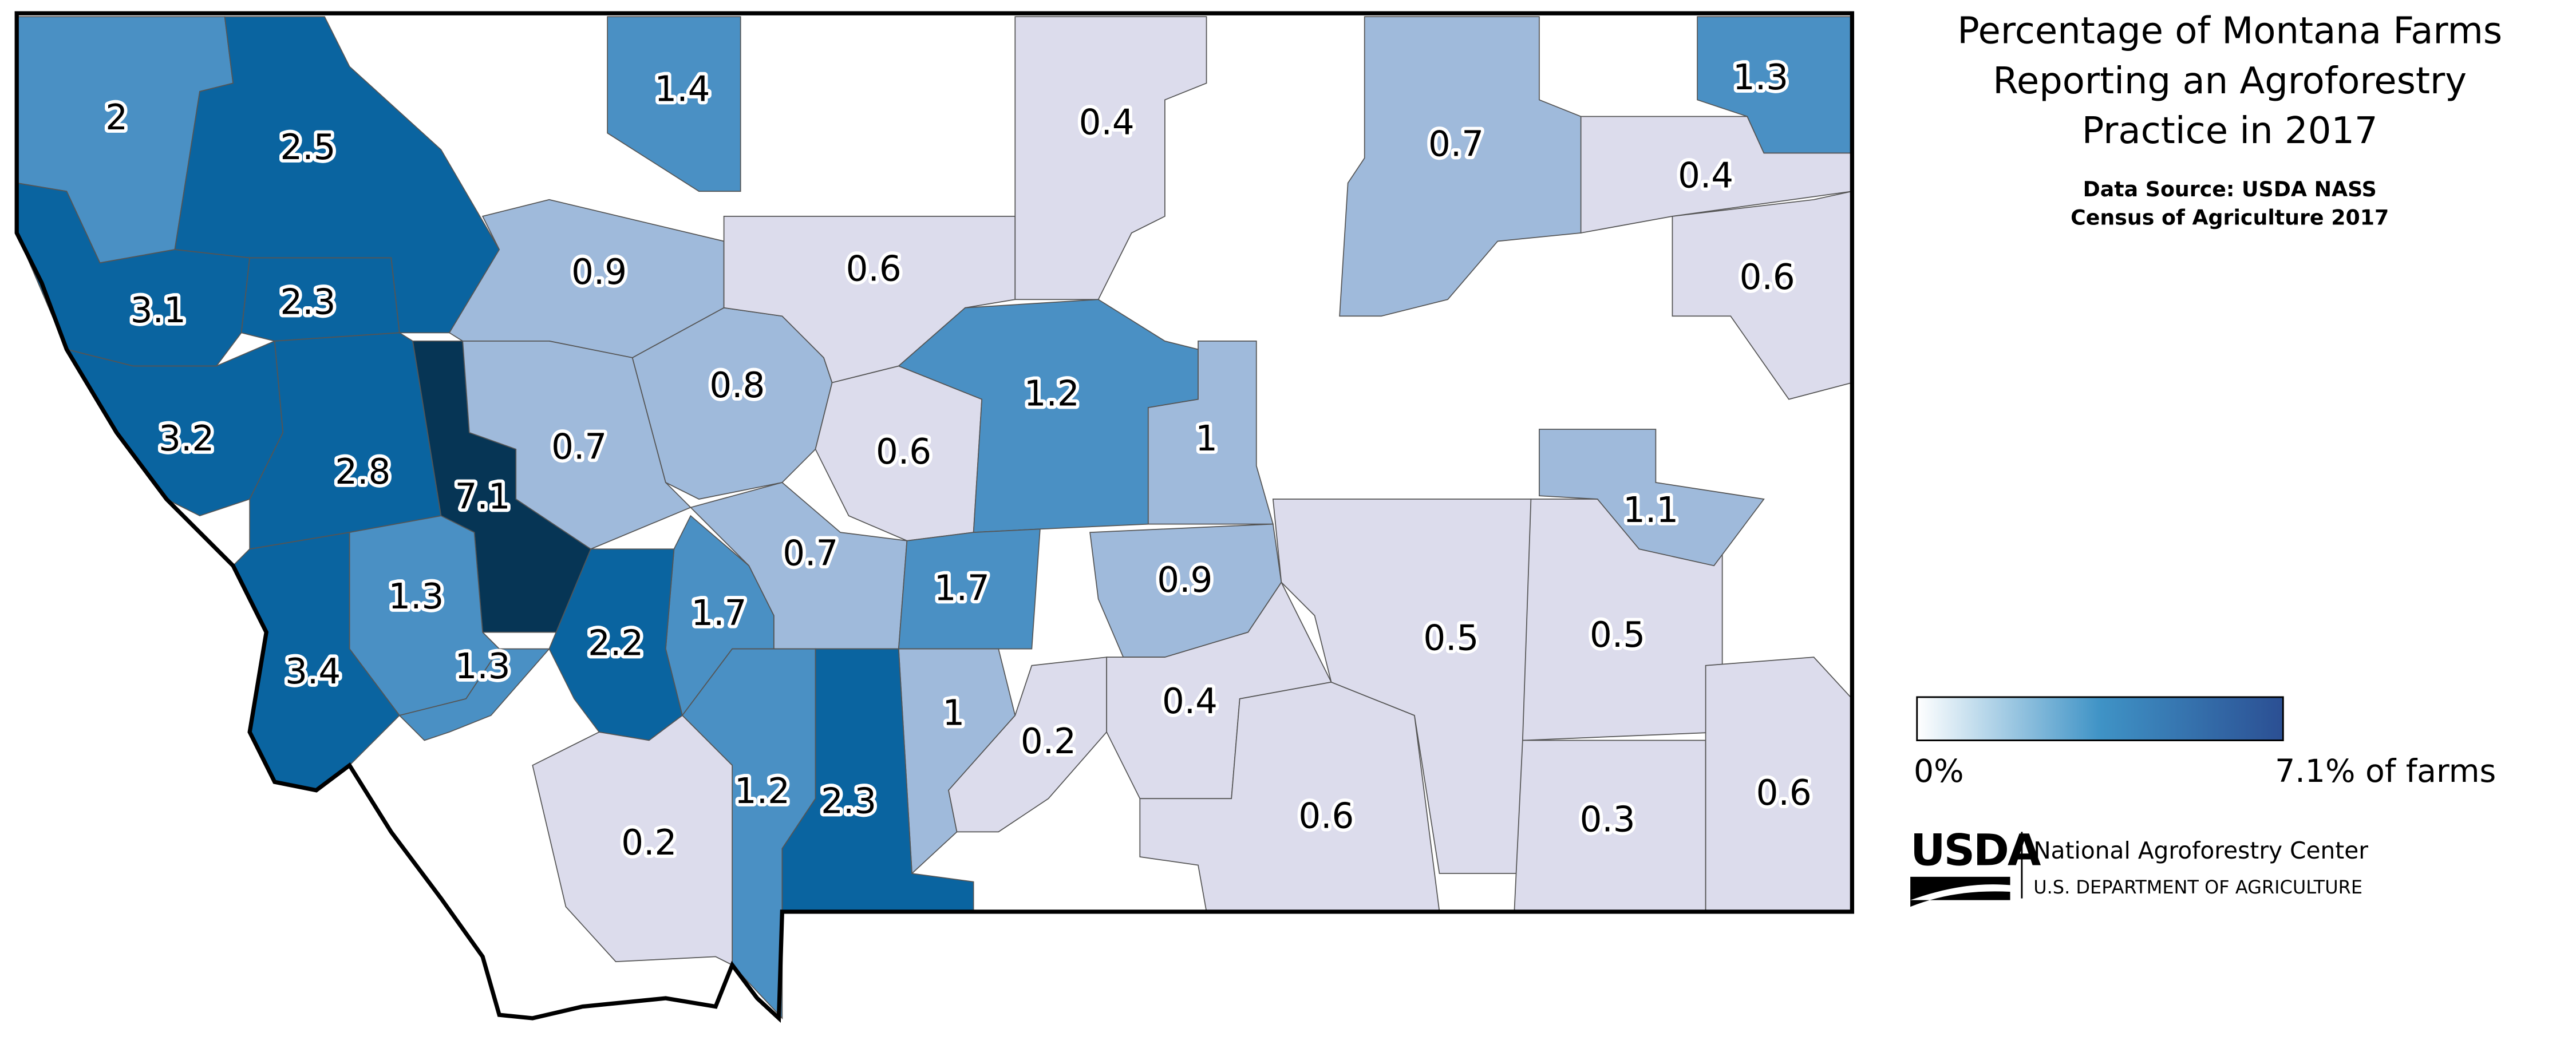 Image resolution: width=2576 pixels, height=1044 pixels. What do you see at coordinates (2200, 850) in the screenshot?
I see `logo-name: National Agroforestry Center` at bounding box center [2200, 850].